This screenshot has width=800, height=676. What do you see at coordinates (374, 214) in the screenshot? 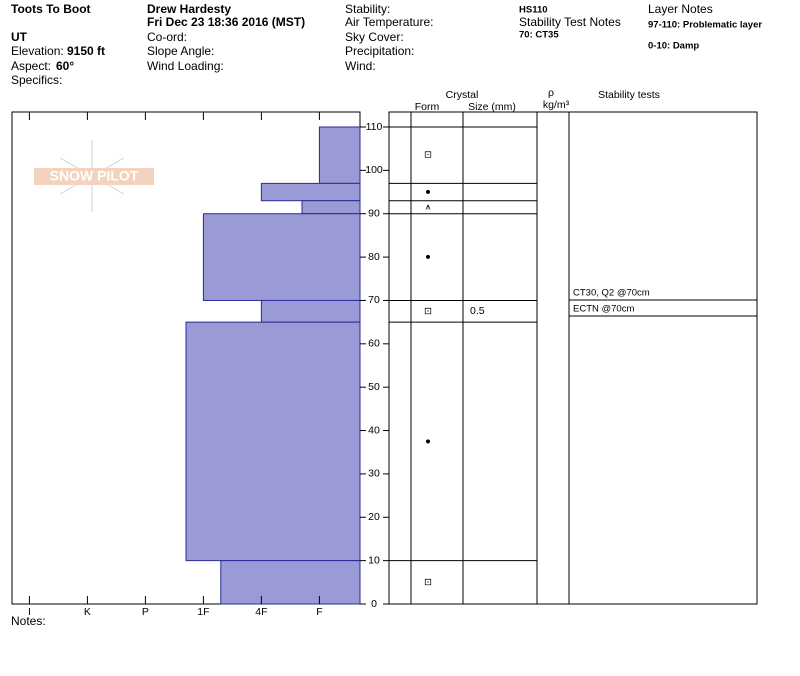
I see `y-tick-label: 90` at bounding box center [374, 214].